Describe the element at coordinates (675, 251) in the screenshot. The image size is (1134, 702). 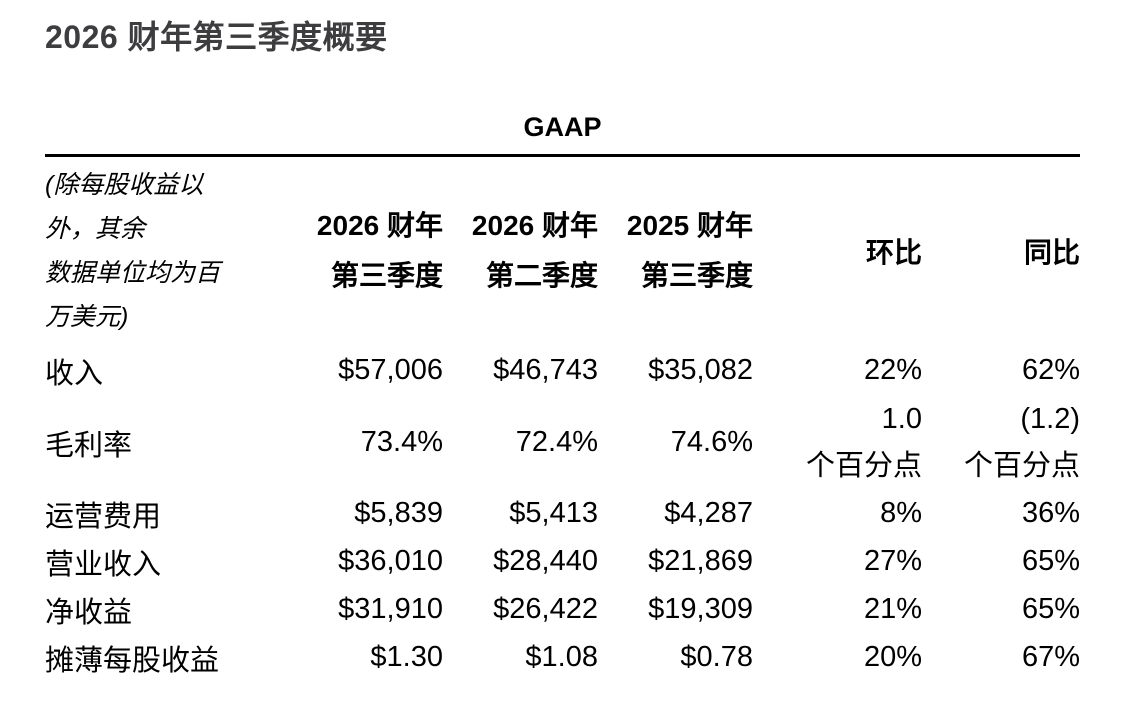
I see `column-header-q3-fy2025: 2025 财年 第三季度` at that location.